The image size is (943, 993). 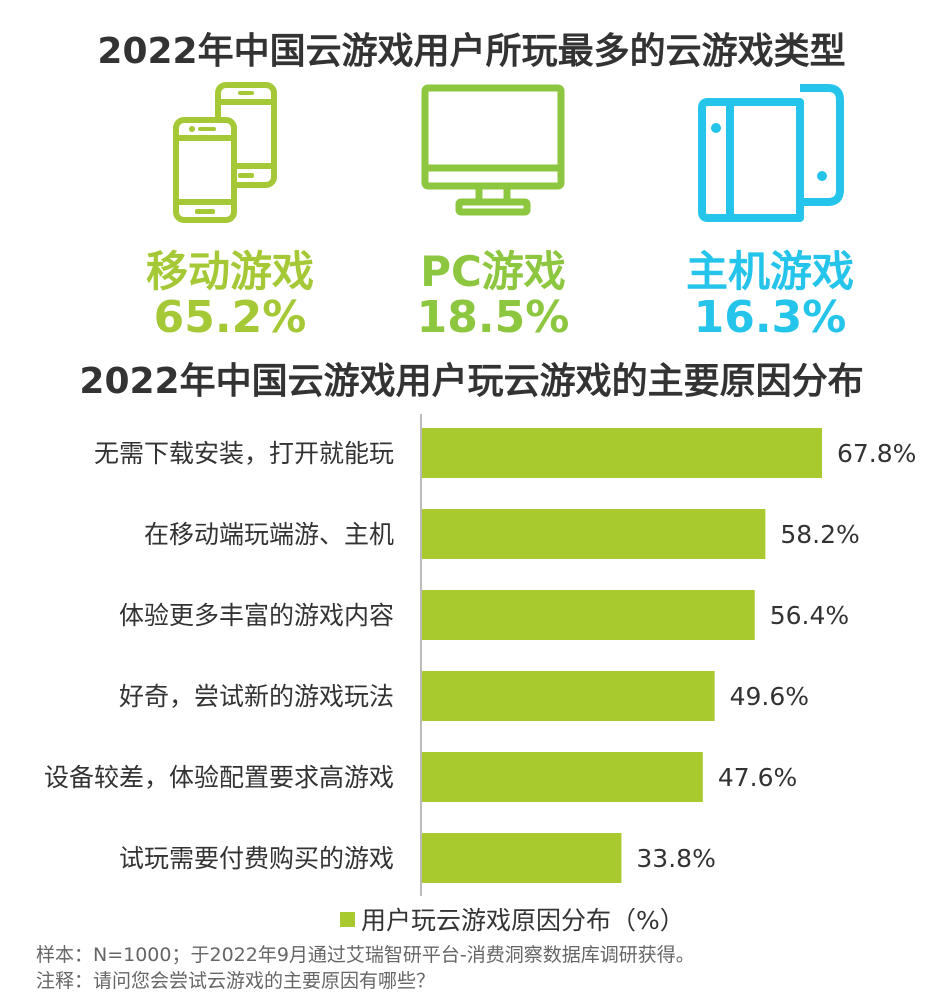 What do you see at coordinates (493, 271) in the screenshot?
I see `pc-game-label: PC游戏` at bounding box center [493, 271].